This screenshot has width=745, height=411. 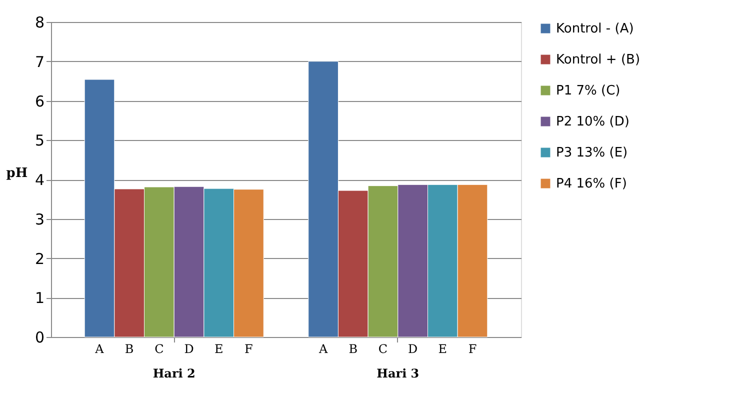 I want to click on y-tick-label: 1, so click(x=39, y=298).